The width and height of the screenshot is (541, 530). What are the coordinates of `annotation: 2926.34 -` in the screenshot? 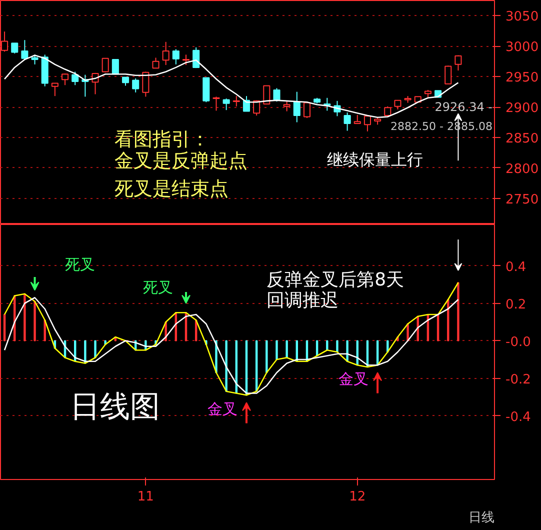 It's located at (463, 107).